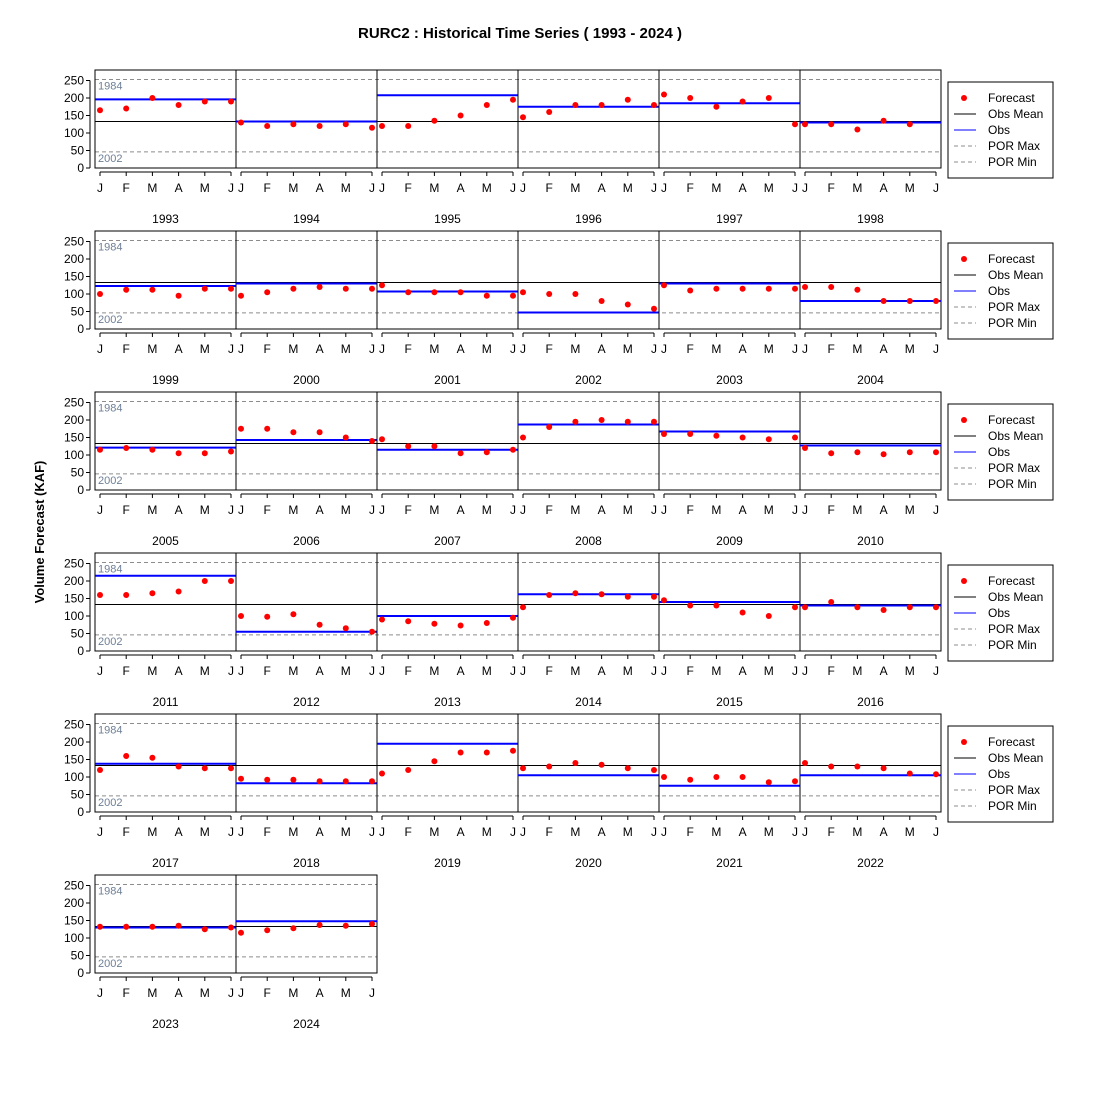  Describe the element at coordinates (165, 380) in the screenshot. I see `year-label: 1999` at that location.